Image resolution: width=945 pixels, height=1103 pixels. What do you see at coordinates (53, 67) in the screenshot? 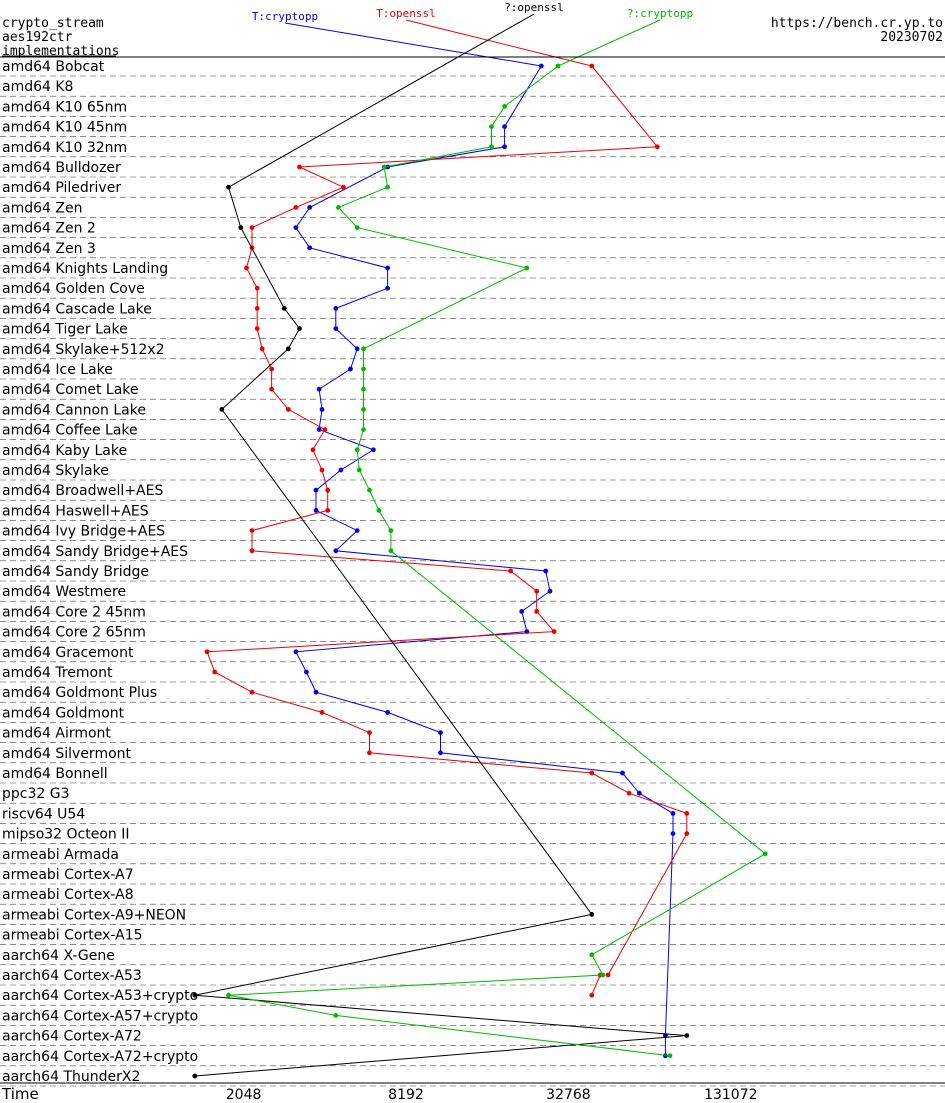
I see `category-label: amd64 Bobcat` at bounding box center [53, 67].